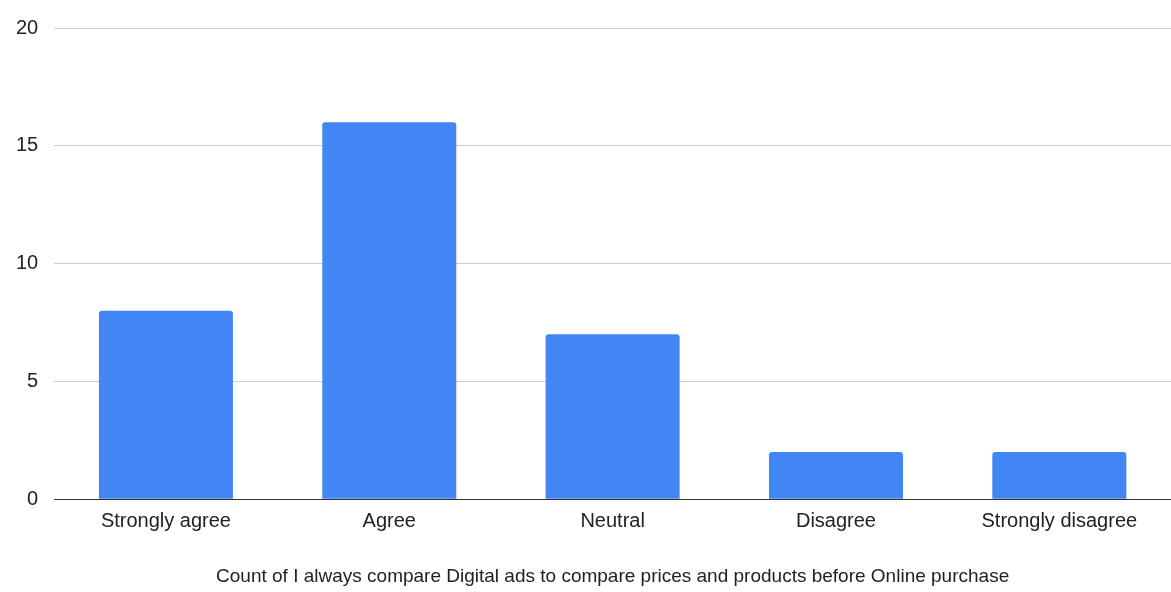 The width and height of the screenshot is (1171, 592). I want to click on y-tick-label: 10, so click(27, 262).